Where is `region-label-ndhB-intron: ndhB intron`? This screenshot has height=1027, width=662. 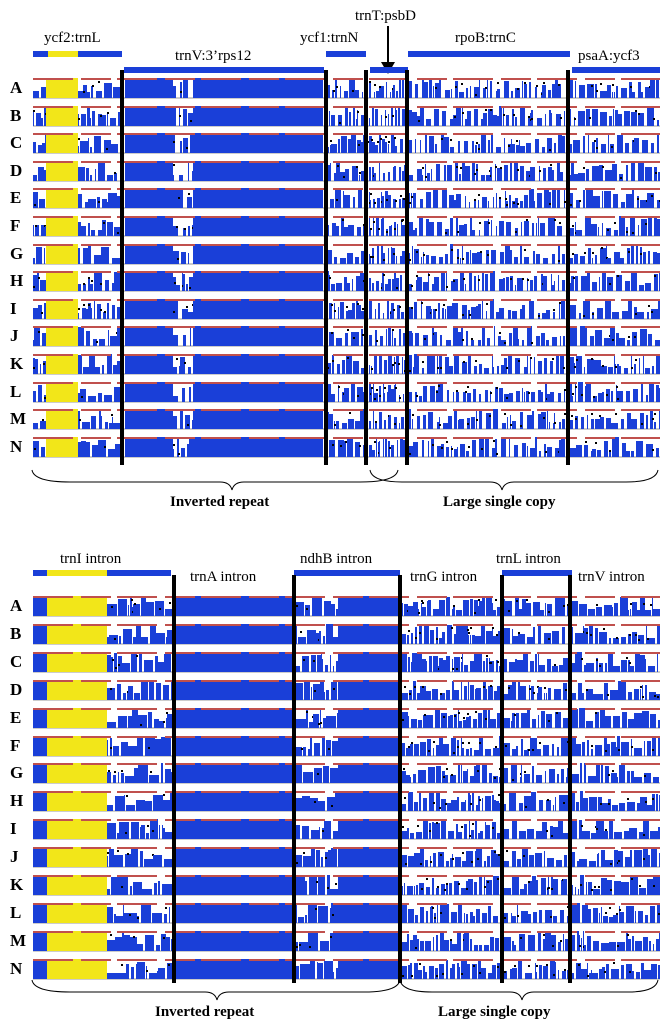 region-label-ndhB-intron: ndhB intron is located at coordinates (336, 559).